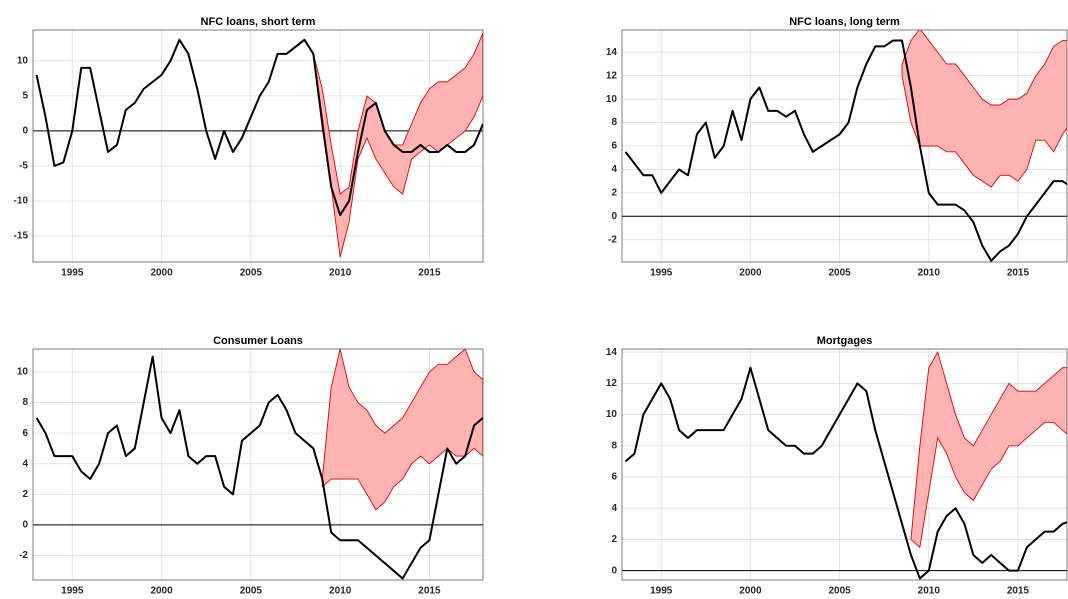  I want to click on y-tick-label: -5, so click(23, 166).